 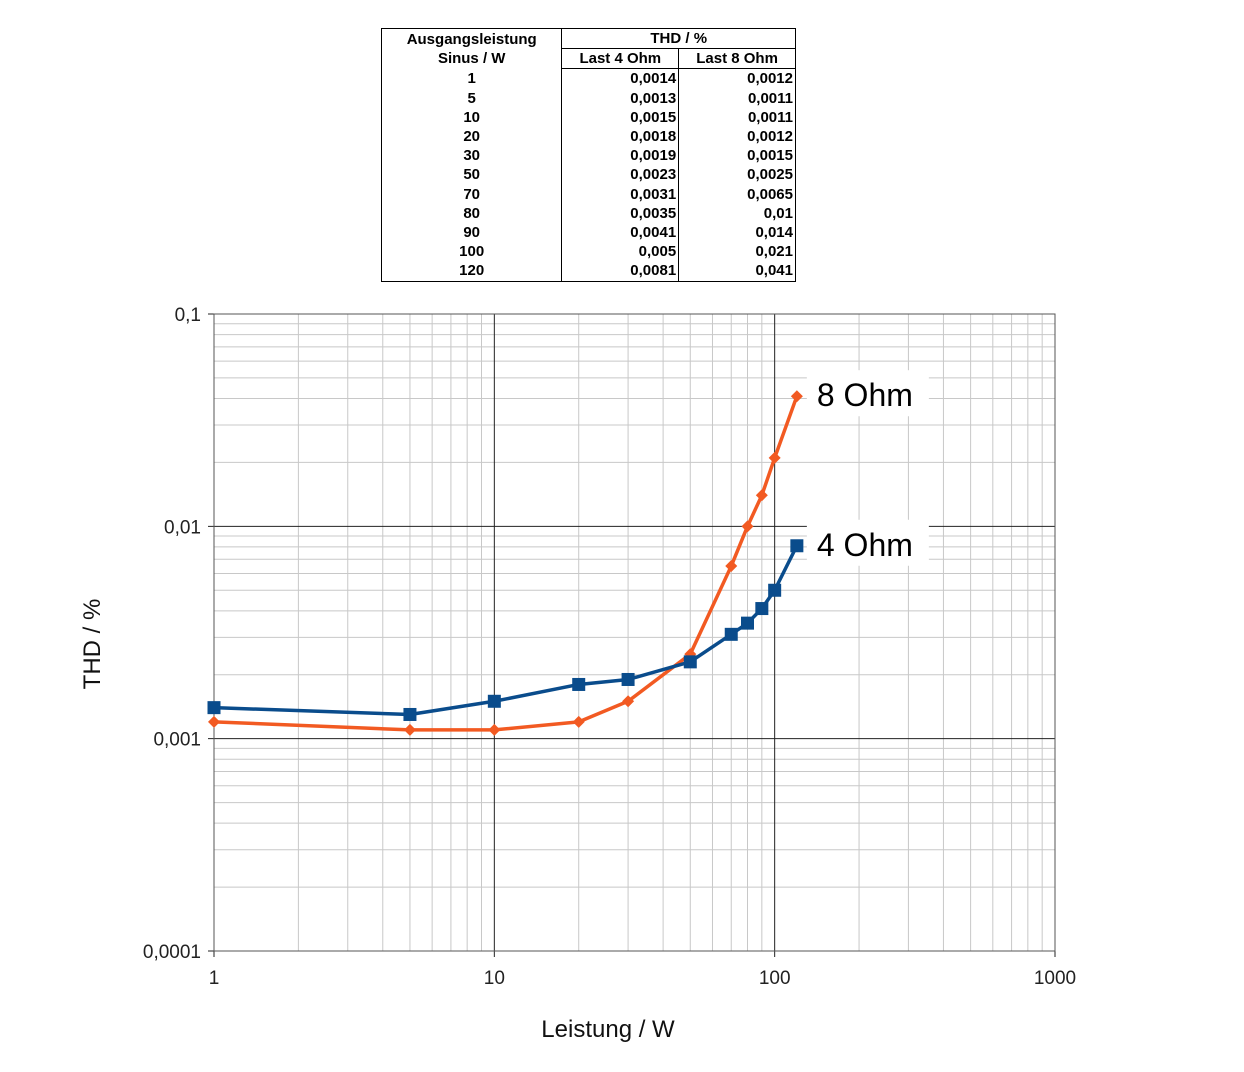 I want to click on table-row: 20 0,0018 0,0012, so click(x=588, y=137).